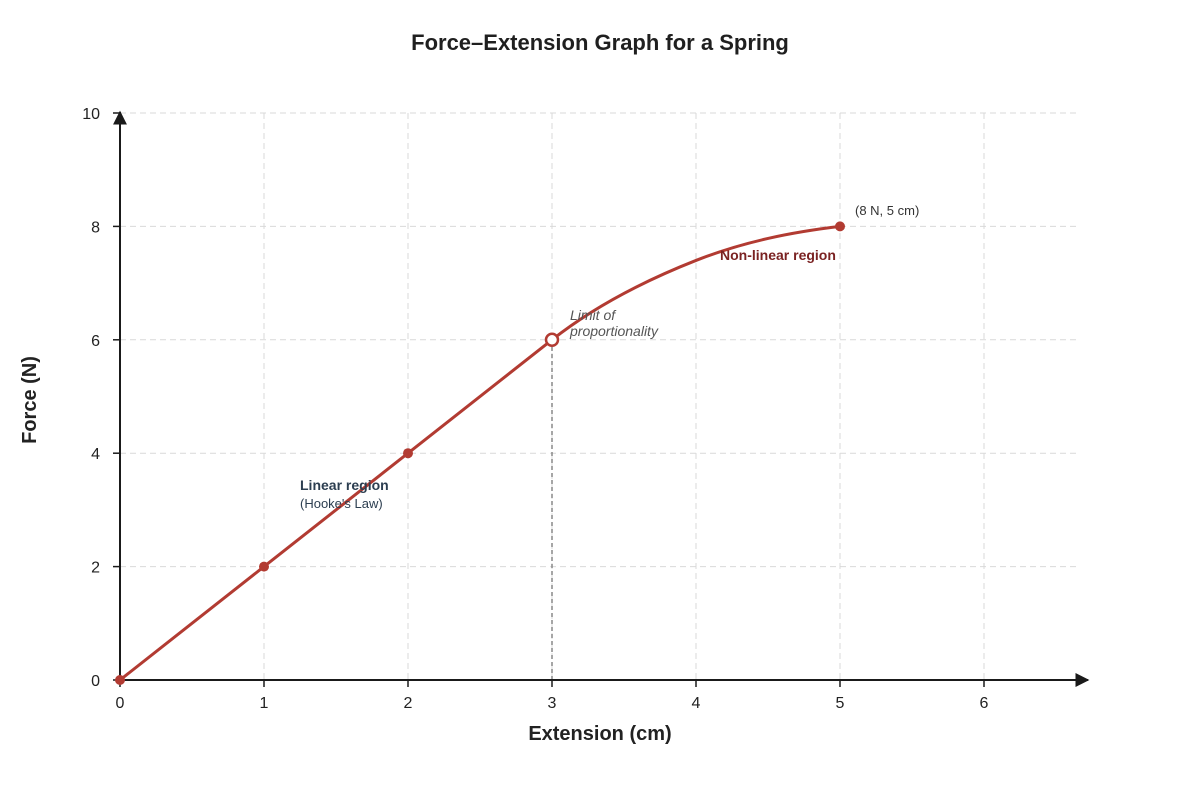 The width and height of the screenshot is (1200, 800). I want to click on limit-of-proportionality-label-line2: proportionality, so click(614, 331).